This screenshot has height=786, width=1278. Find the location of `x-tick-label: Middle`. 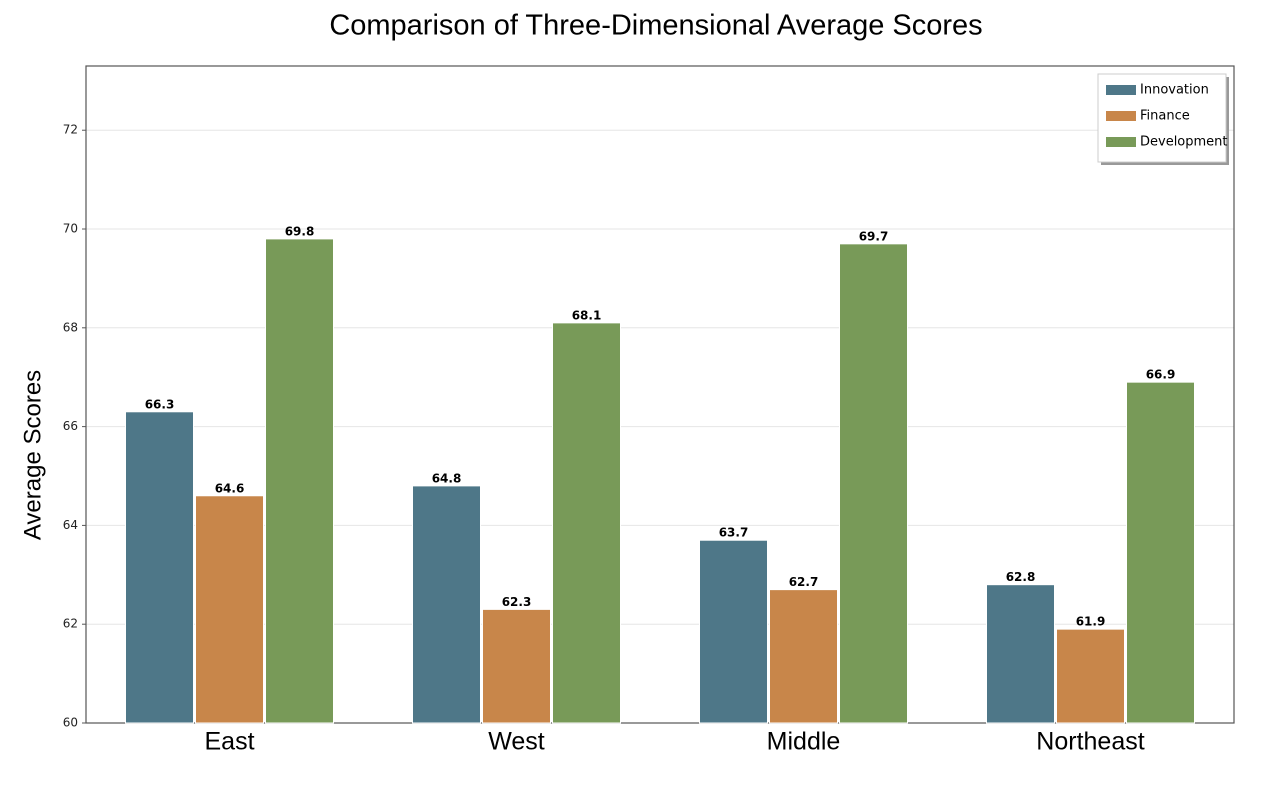

x-tick-label: Middle is located at coordinates (804, 742).